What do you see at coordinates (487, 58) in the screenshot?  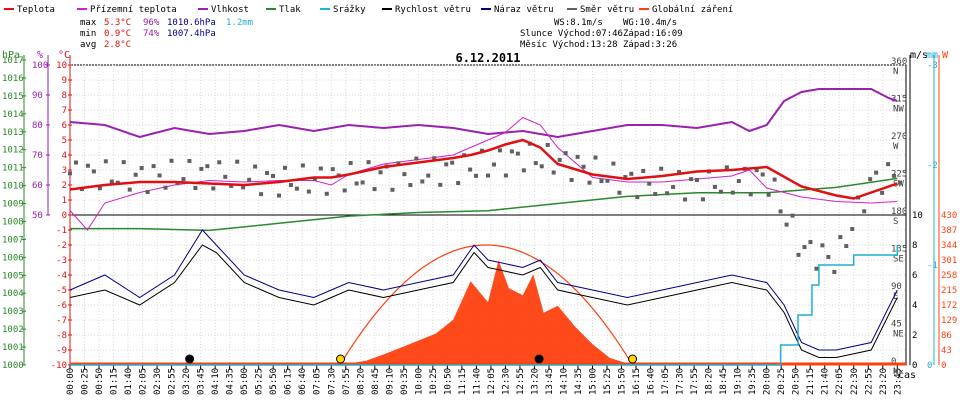 I see `chart-title: 6.12.2011` at bounding box center [487, 58].